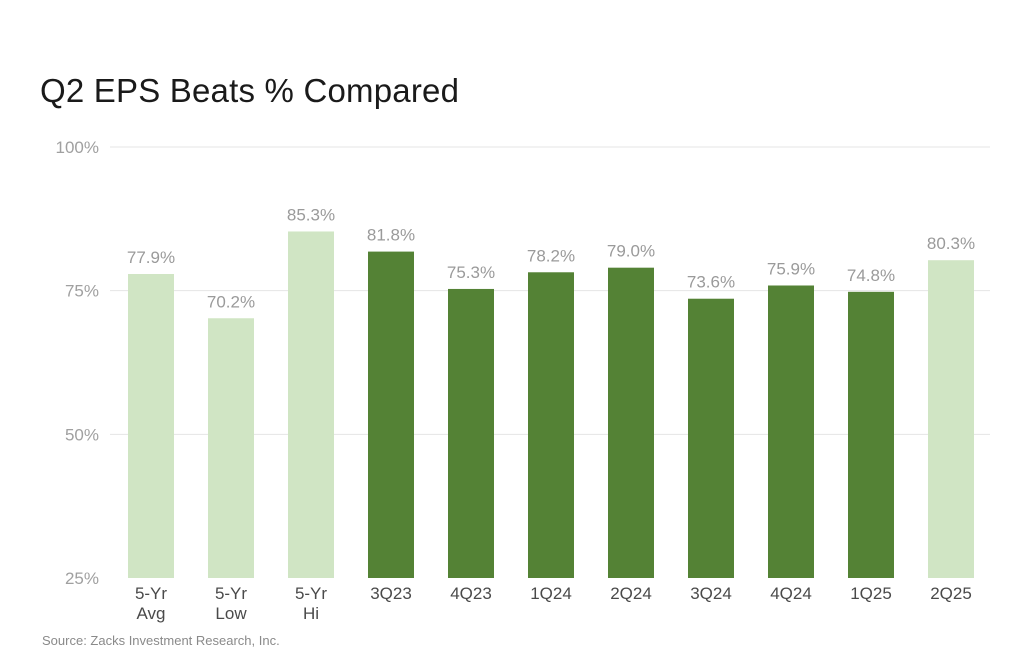 This screenshot has height=670, width=1024. I want to click on source-note: Source: Zacks Investment Research, Inc., so click(161, 640).